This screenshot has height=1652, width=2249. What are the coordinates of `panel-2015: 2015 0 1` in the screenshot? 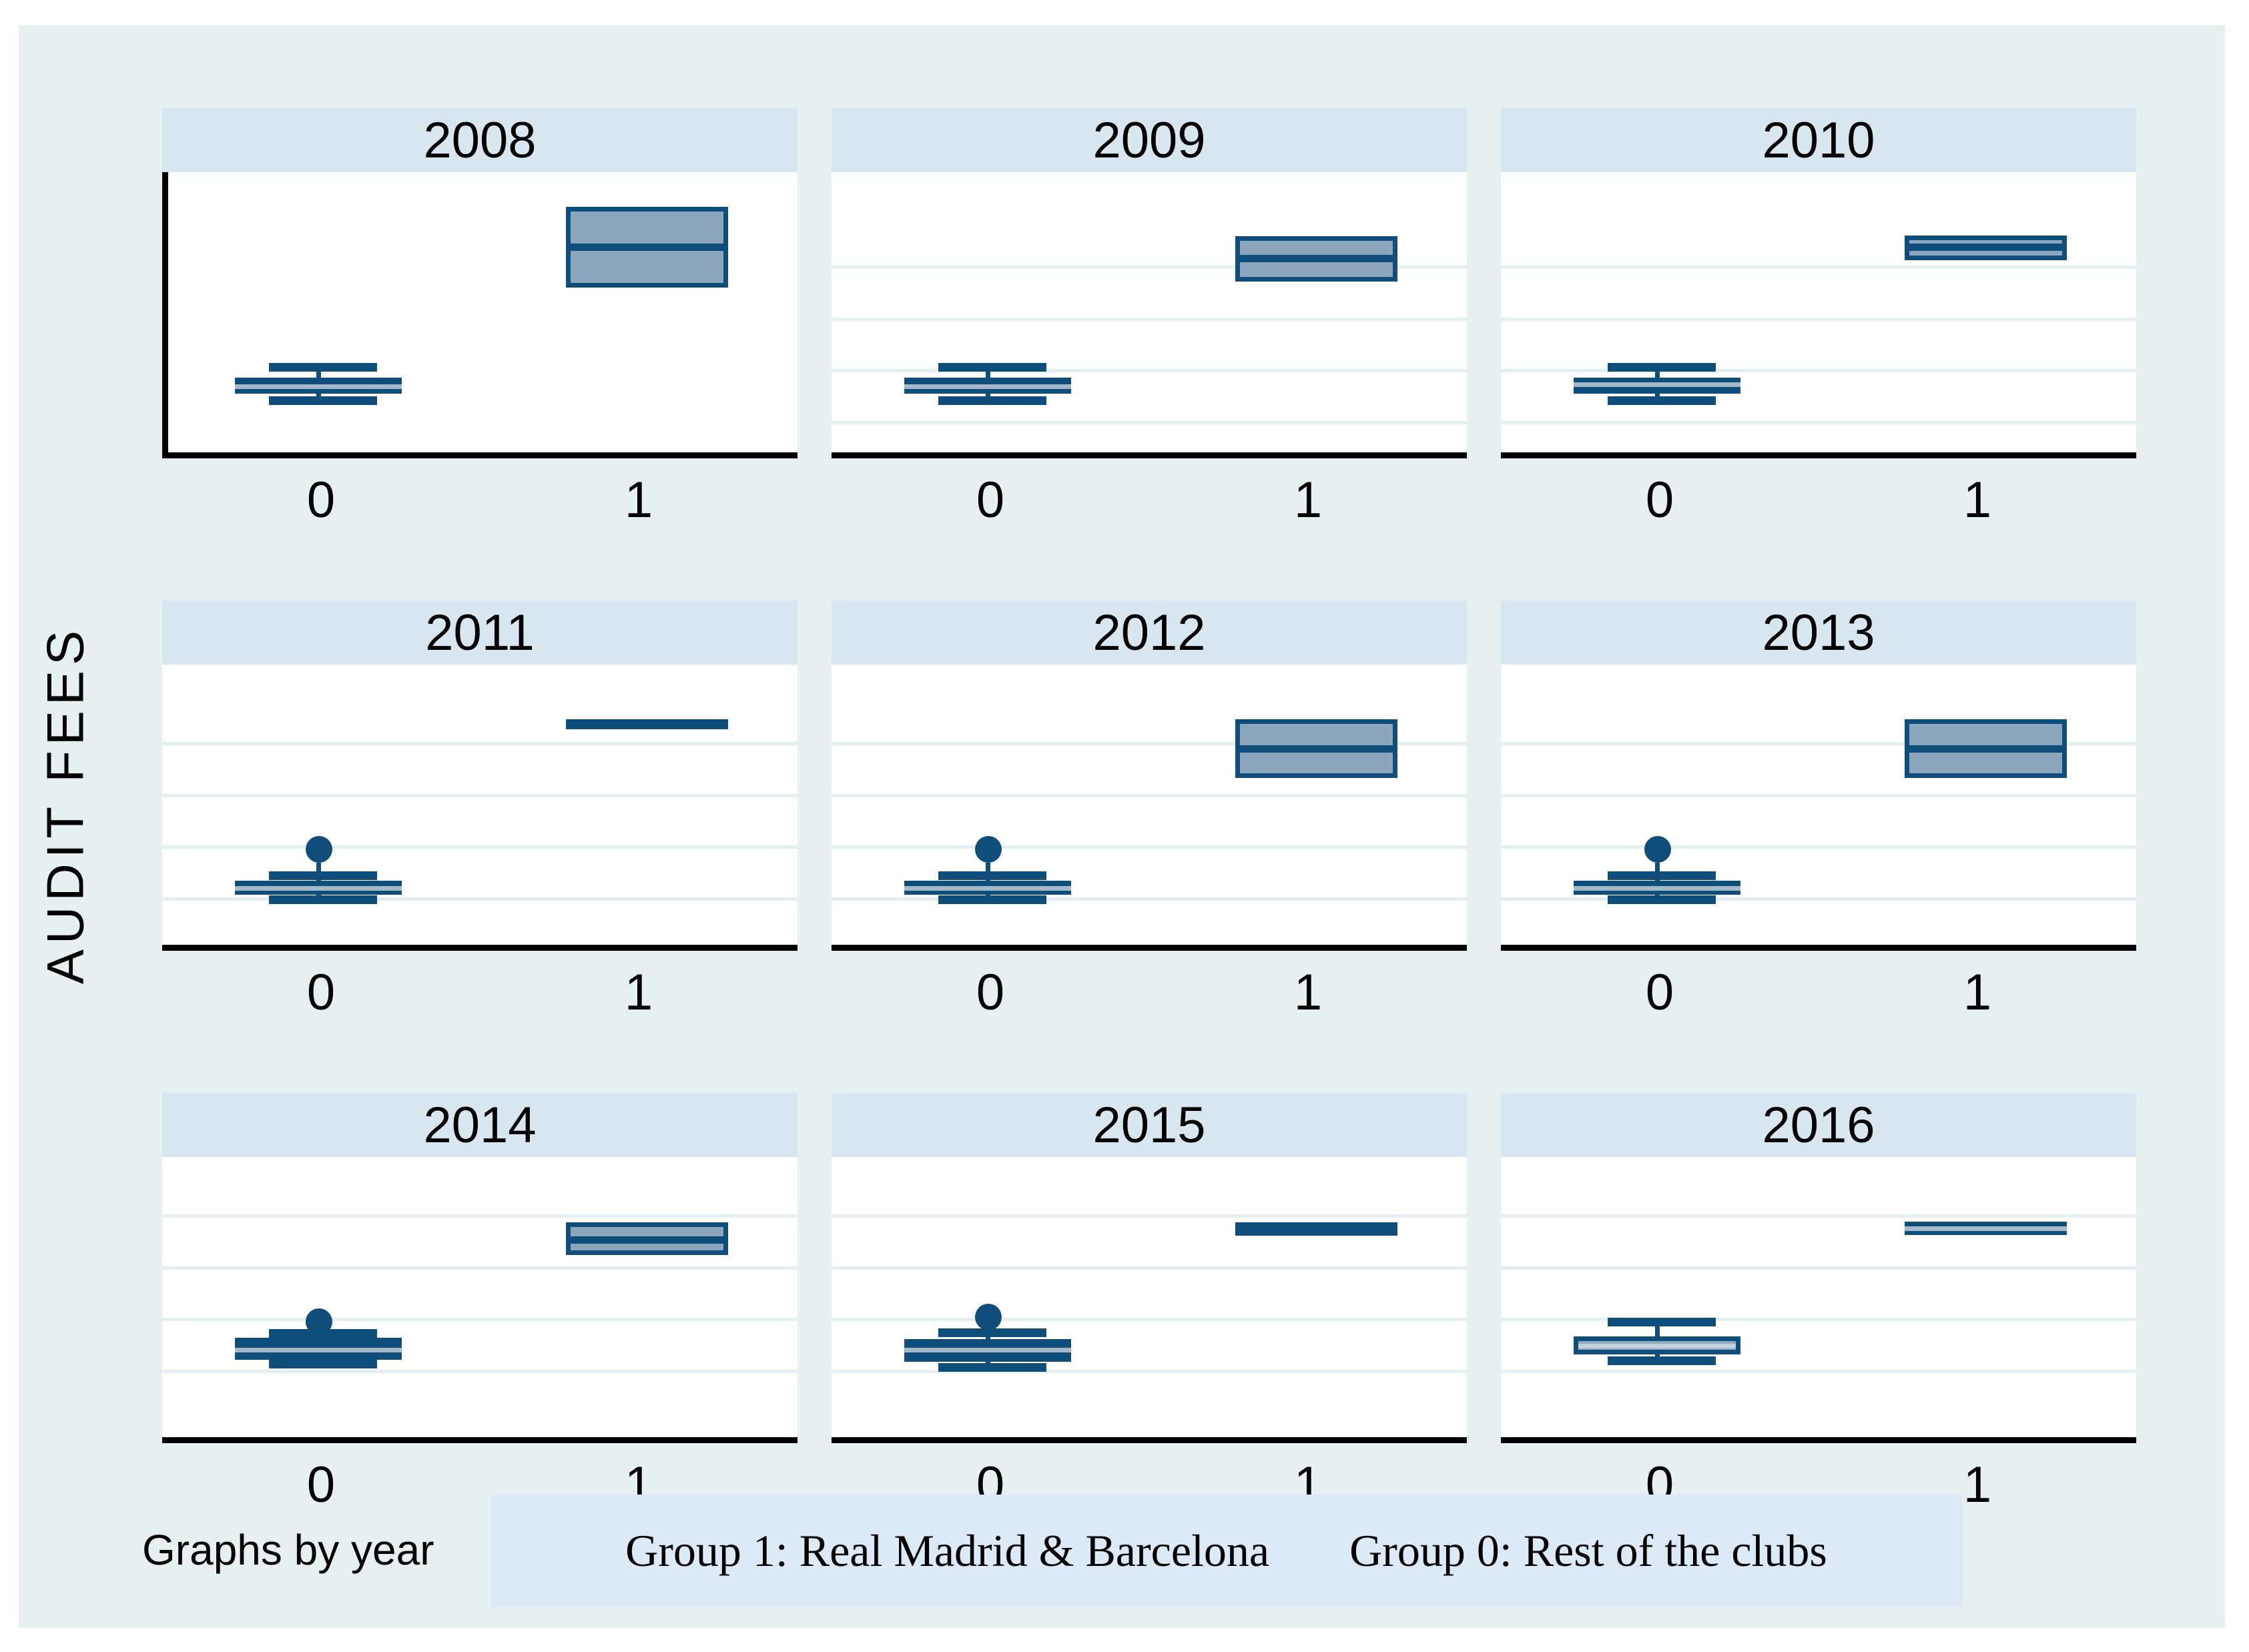 It's located at (1149, 1315).